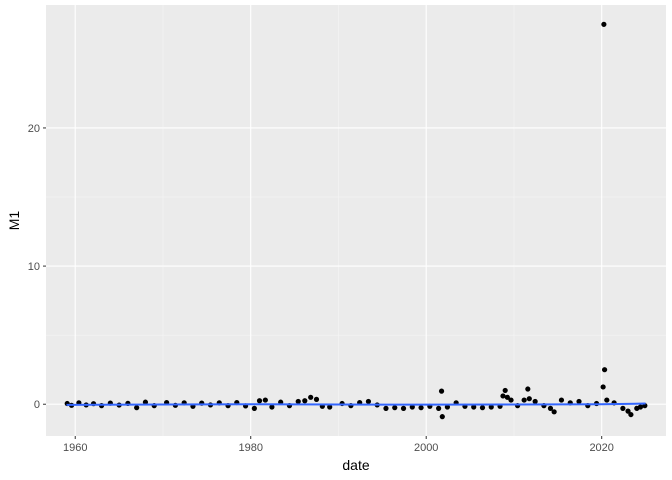 This screenshot has height=480, width=672. I want to click on x-tick-label: 2000, so click(426, 448).